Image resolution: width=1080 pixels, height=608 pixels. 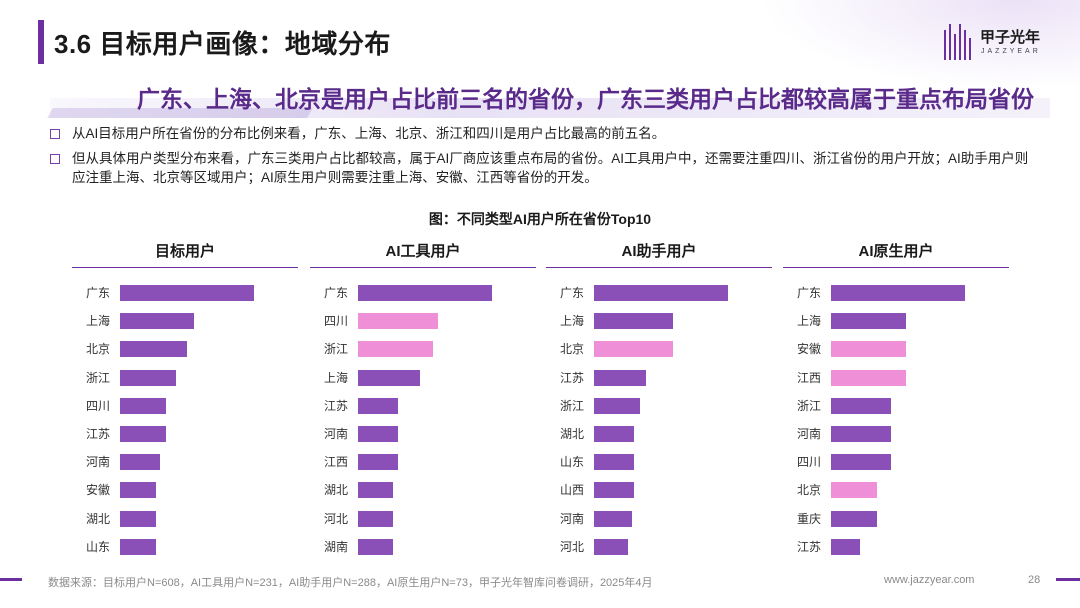 What do you see at coordinates (336, 546) in the screenshot?
I see `bar-category-label: 湖南` at bounding box center [336, 546].